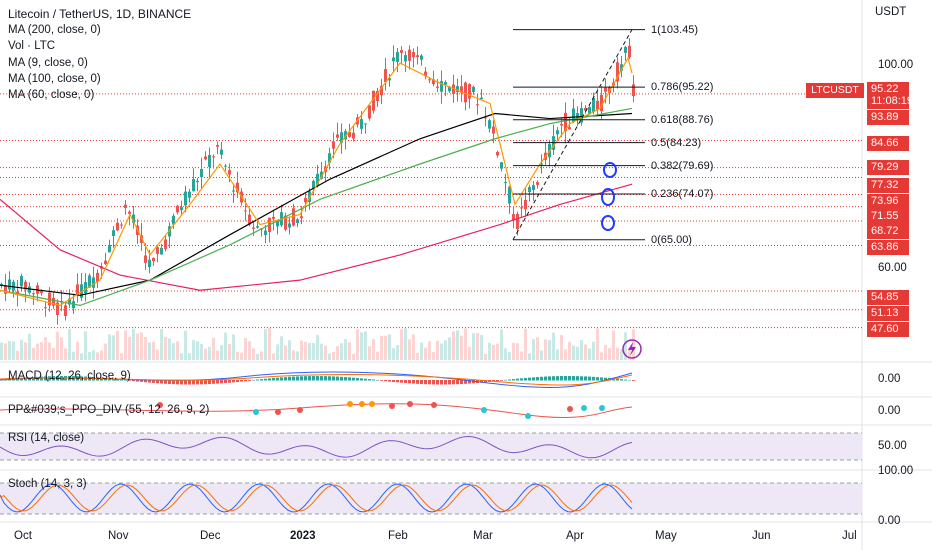 The image size is (932, 550). I want to click on indicator-ma200: MA (200, close, 0), so click(54, 30).